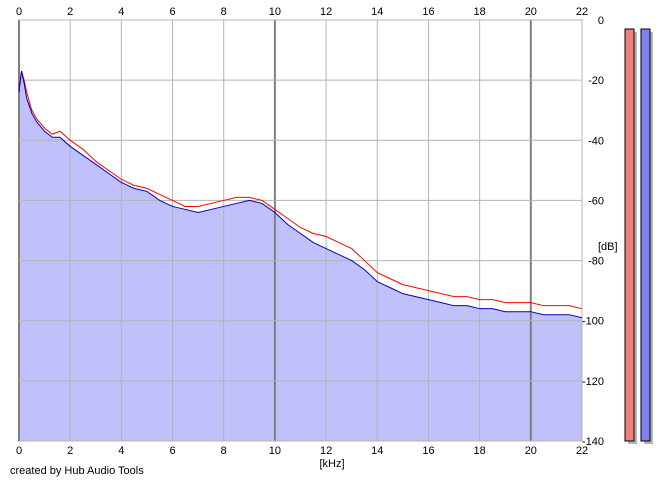  What do you see at coordinates (121, 451) in the screenshot?
I see `x-tick-label-bottom: 4` at bounding box center [121, 451].